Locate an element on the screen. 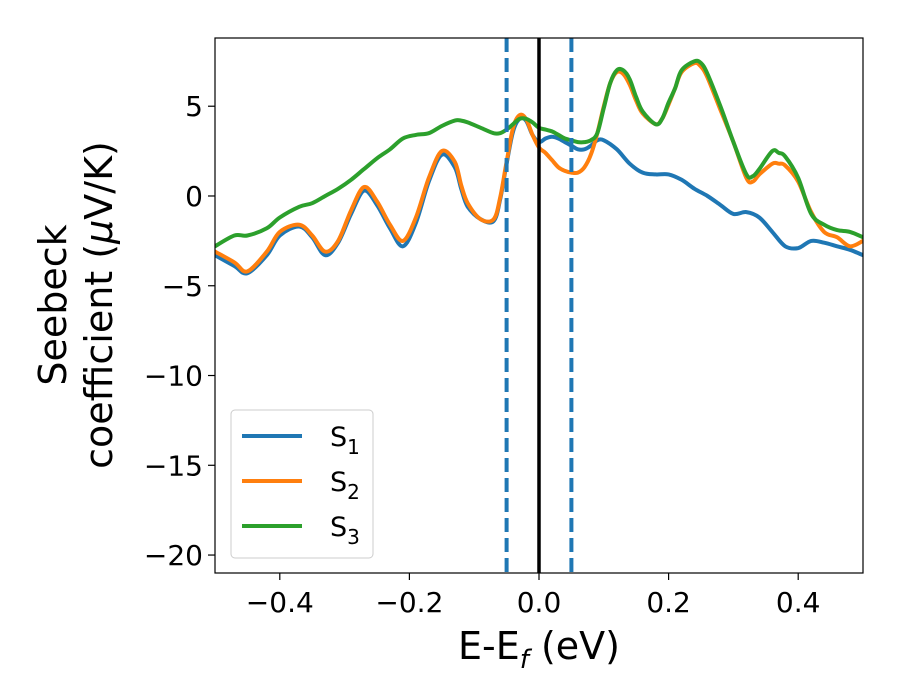 Image resolution: width=900 pixels, height=700 pixels. legend: S1 S2 S3 is located at coordinates (302, 484).